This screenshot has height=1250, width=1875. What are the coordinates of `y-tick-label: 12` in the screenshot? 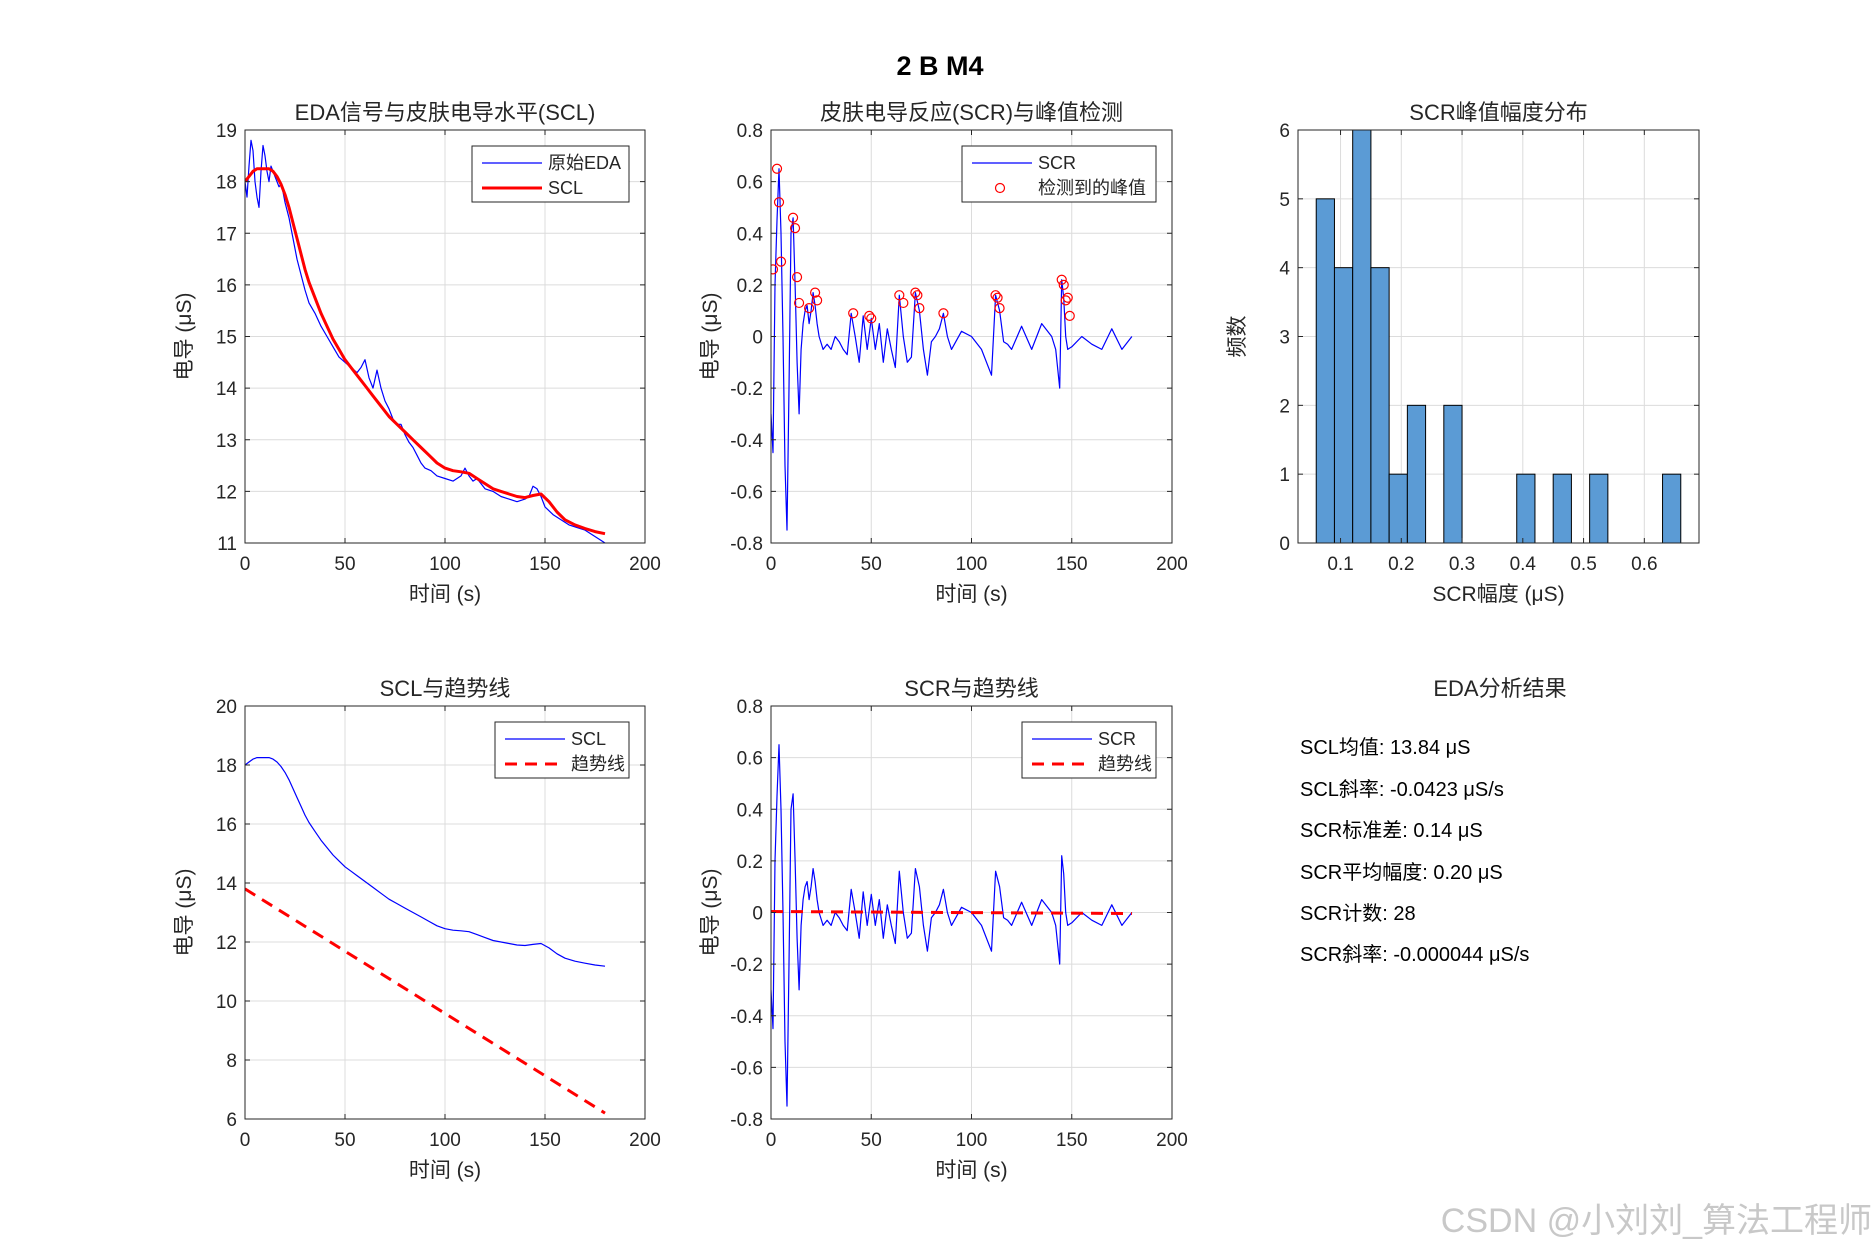 It's located at (226, 492).